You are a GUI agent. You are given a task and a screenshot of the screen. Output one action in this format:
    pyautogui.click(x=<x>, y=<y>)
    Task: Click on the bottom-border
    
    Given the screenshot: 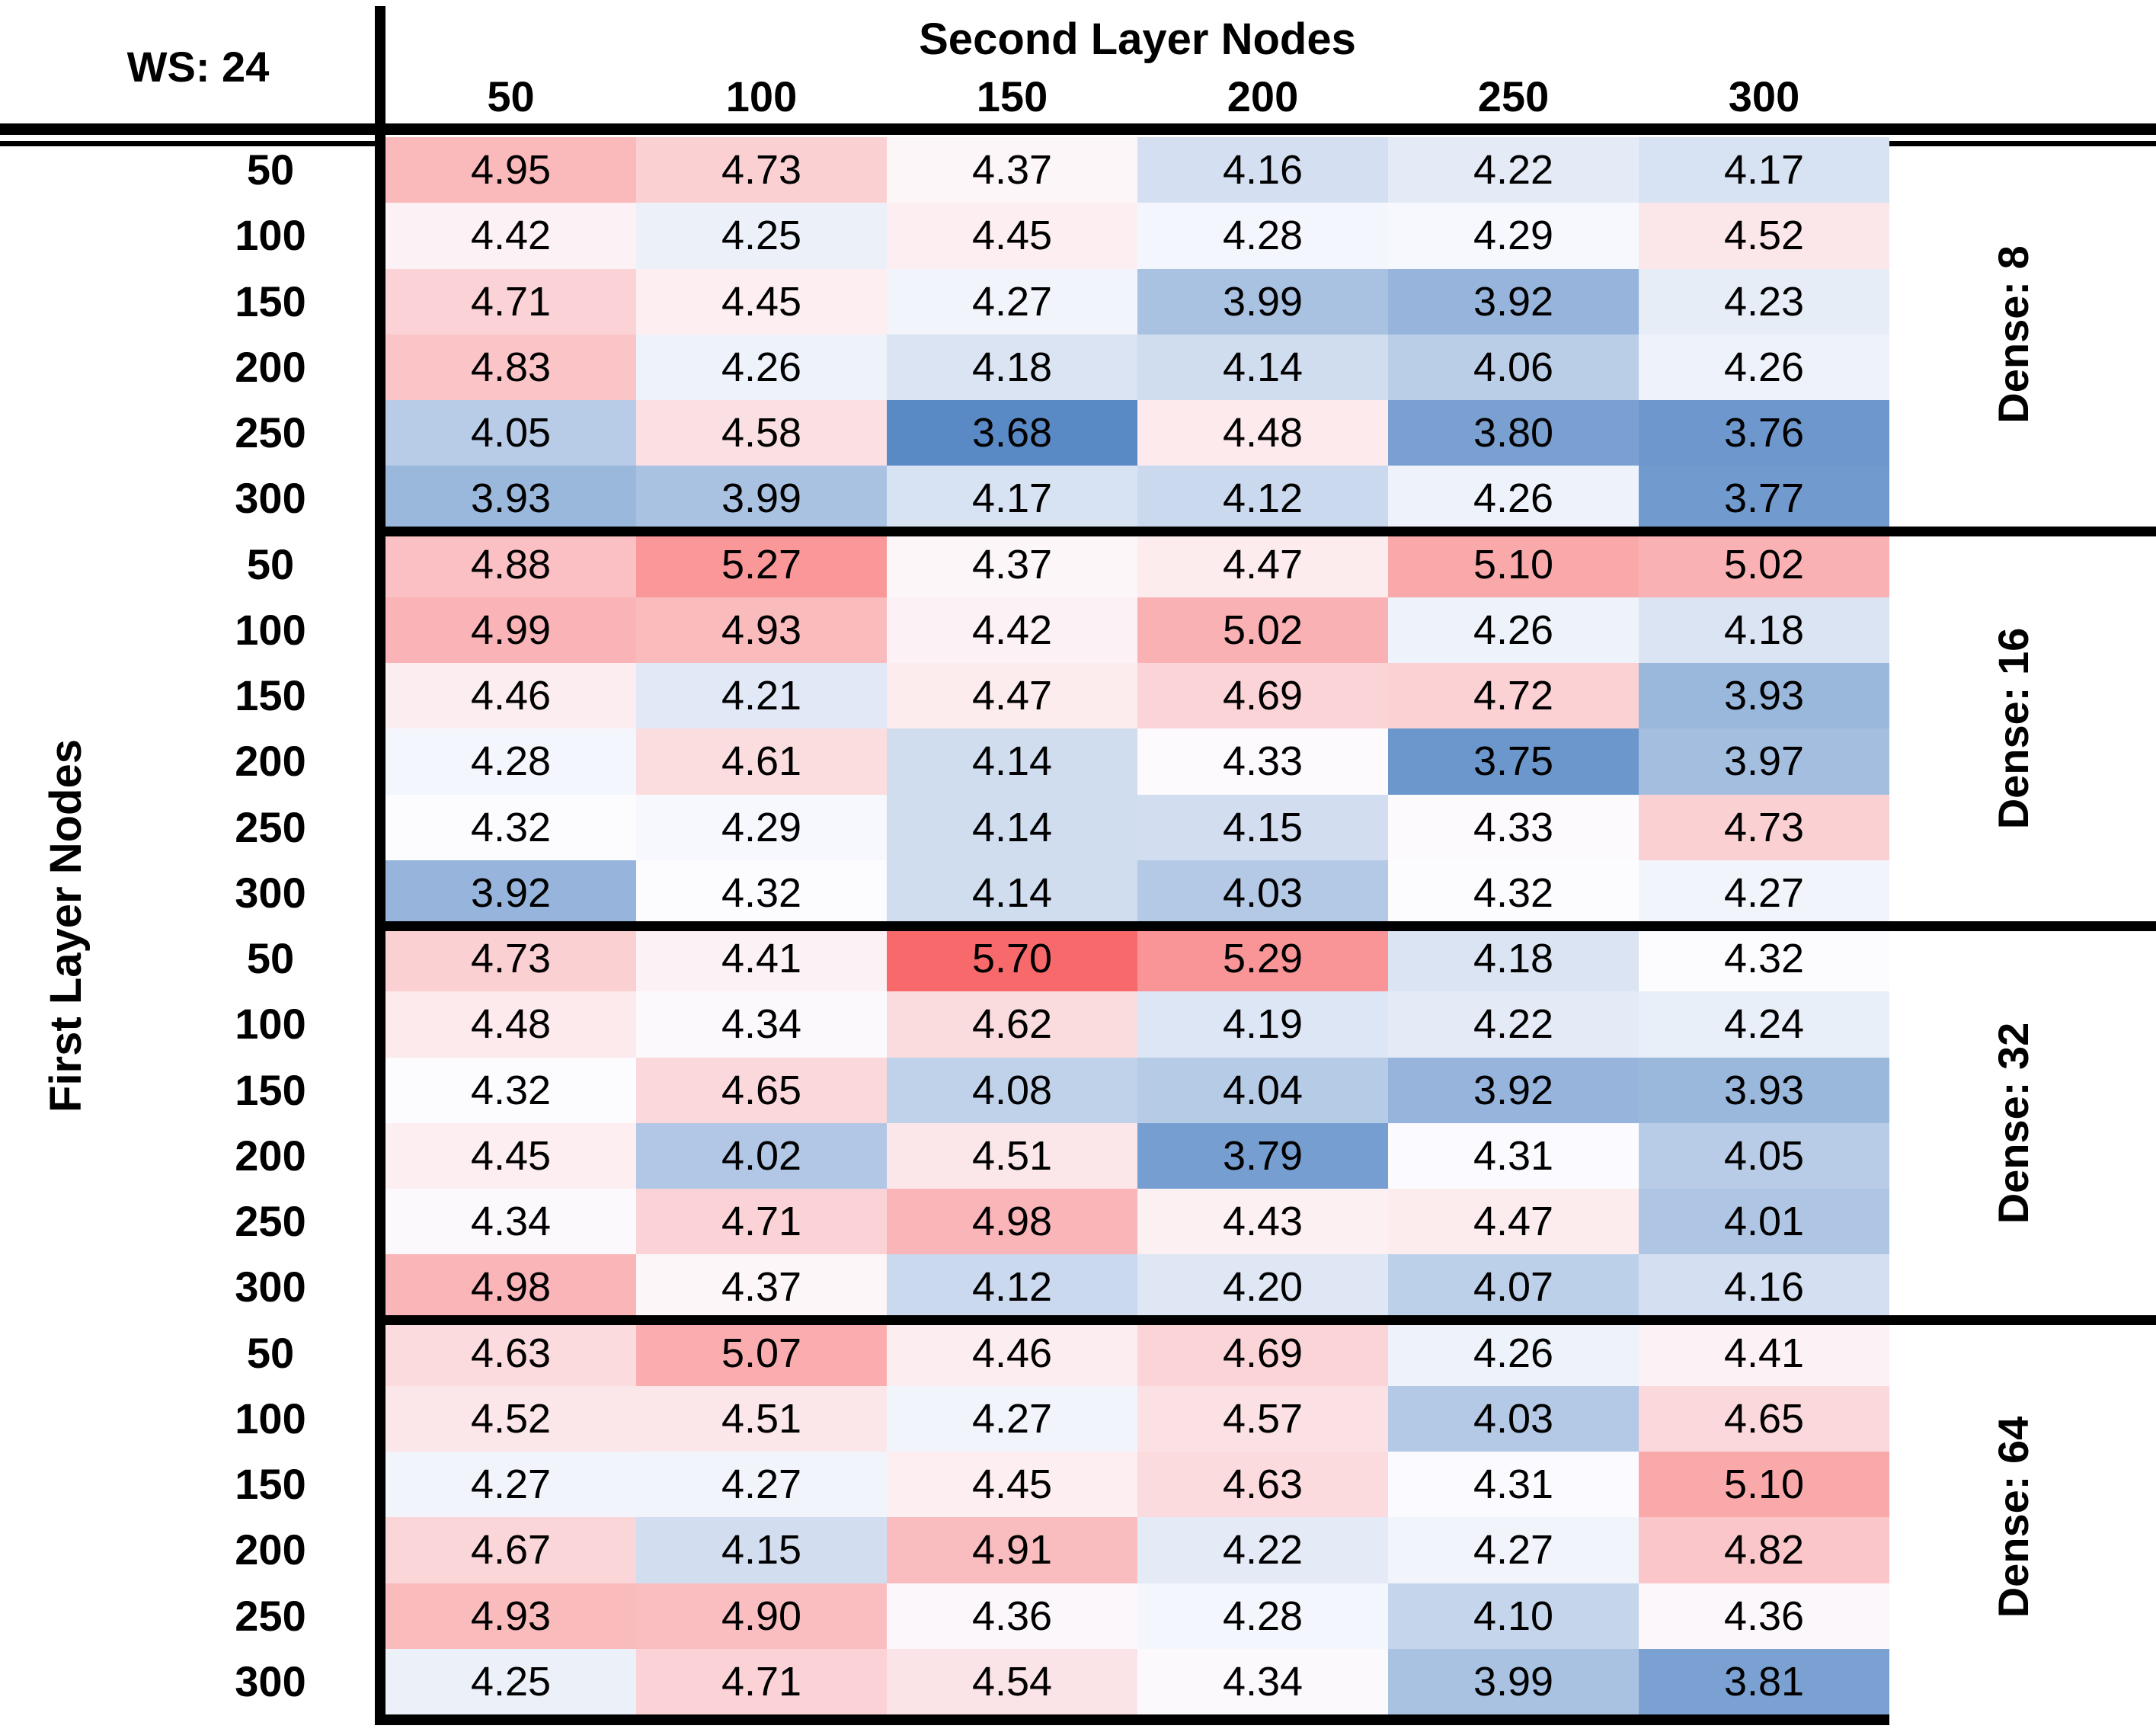 What is the action you would take?
    pyautogui.click(x=1132, y=1719)
    